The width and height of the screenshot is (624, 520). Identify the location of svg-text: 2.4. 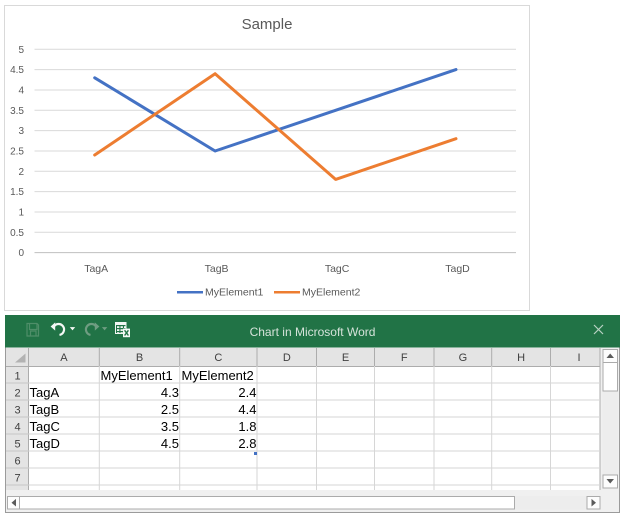
(247, 392).